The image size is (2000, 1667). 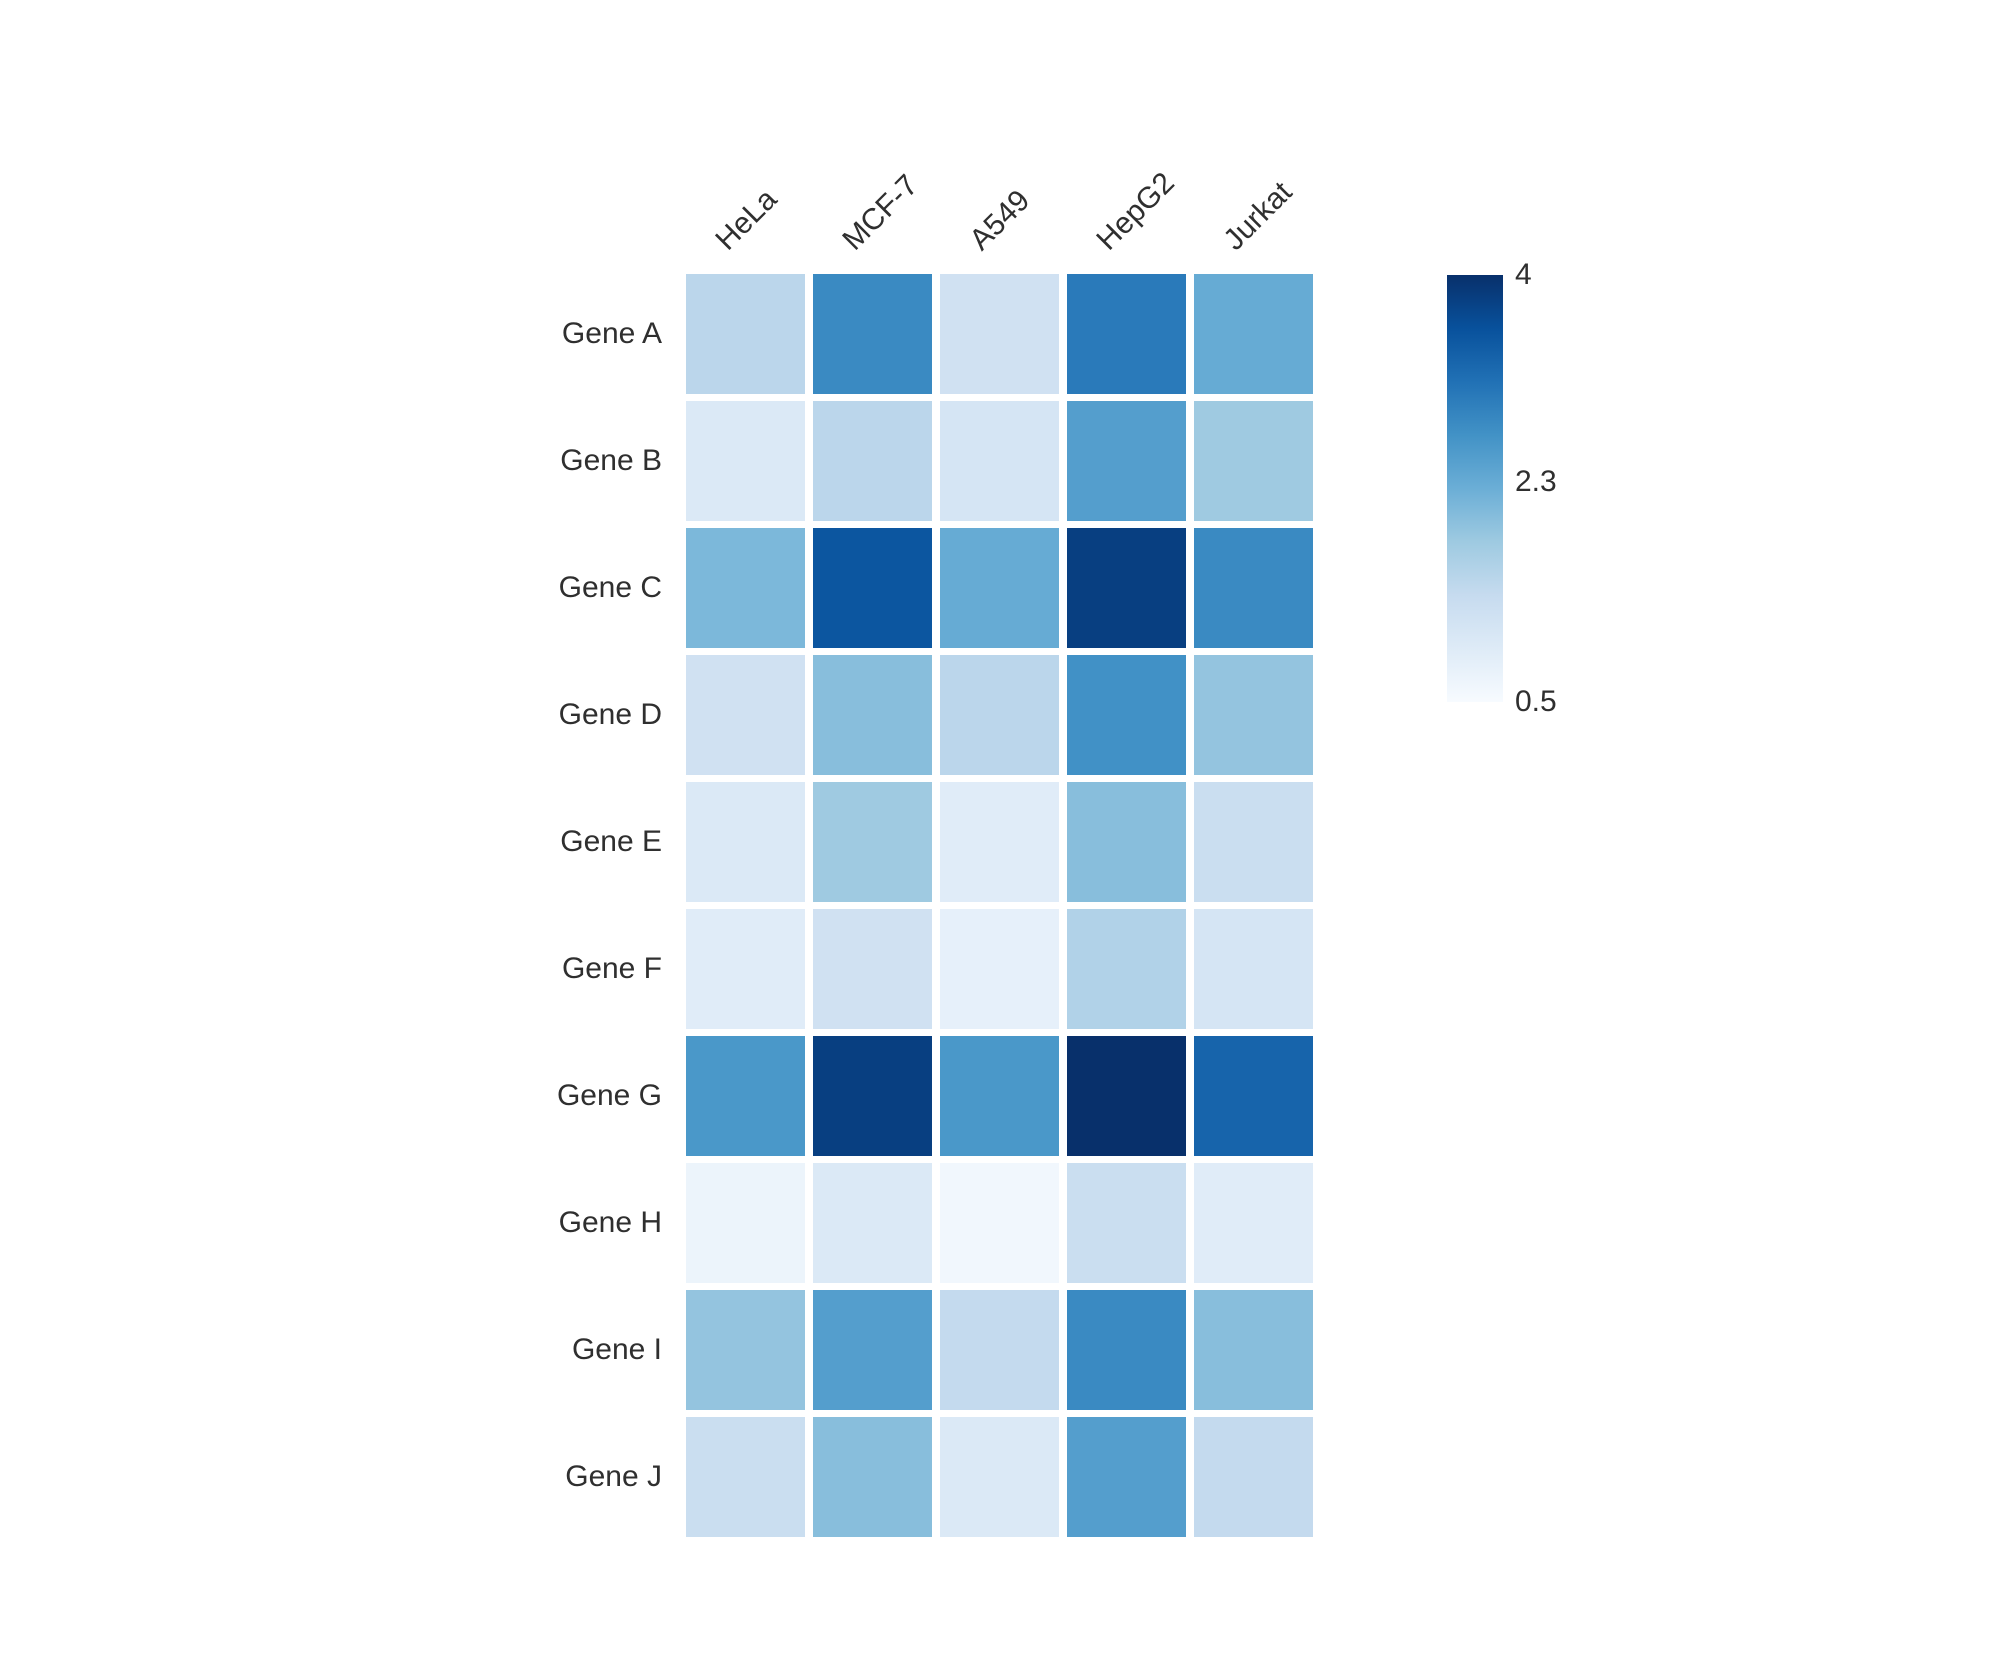 I want to click on row-label: Gene A, so click(x=611, y=333).